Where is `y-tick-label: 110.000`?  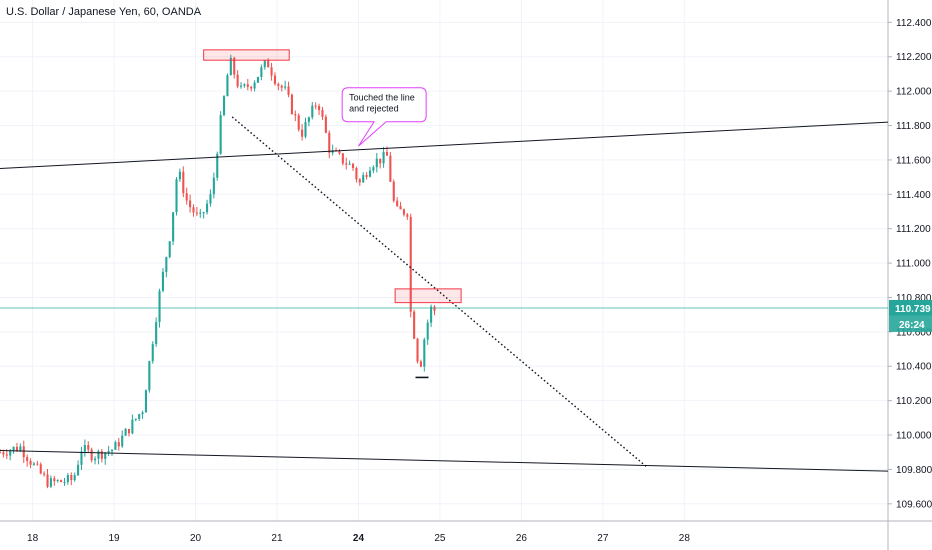 y-tick-label: 110.000 is located at coordinates (914, 436).